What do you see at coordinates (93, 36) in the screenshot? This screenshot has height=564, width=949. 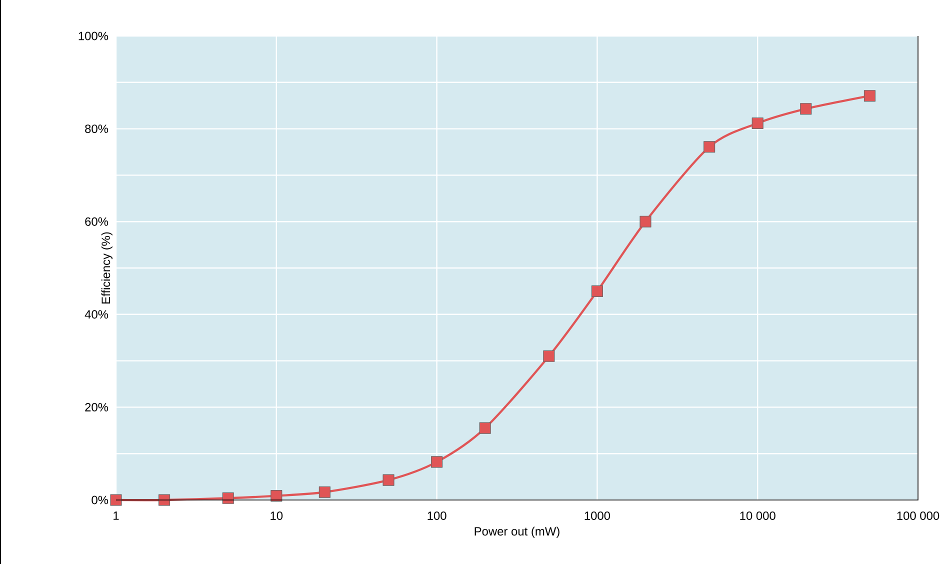 I see `y-tick-label: 100%` at bounding box center [93, 36].